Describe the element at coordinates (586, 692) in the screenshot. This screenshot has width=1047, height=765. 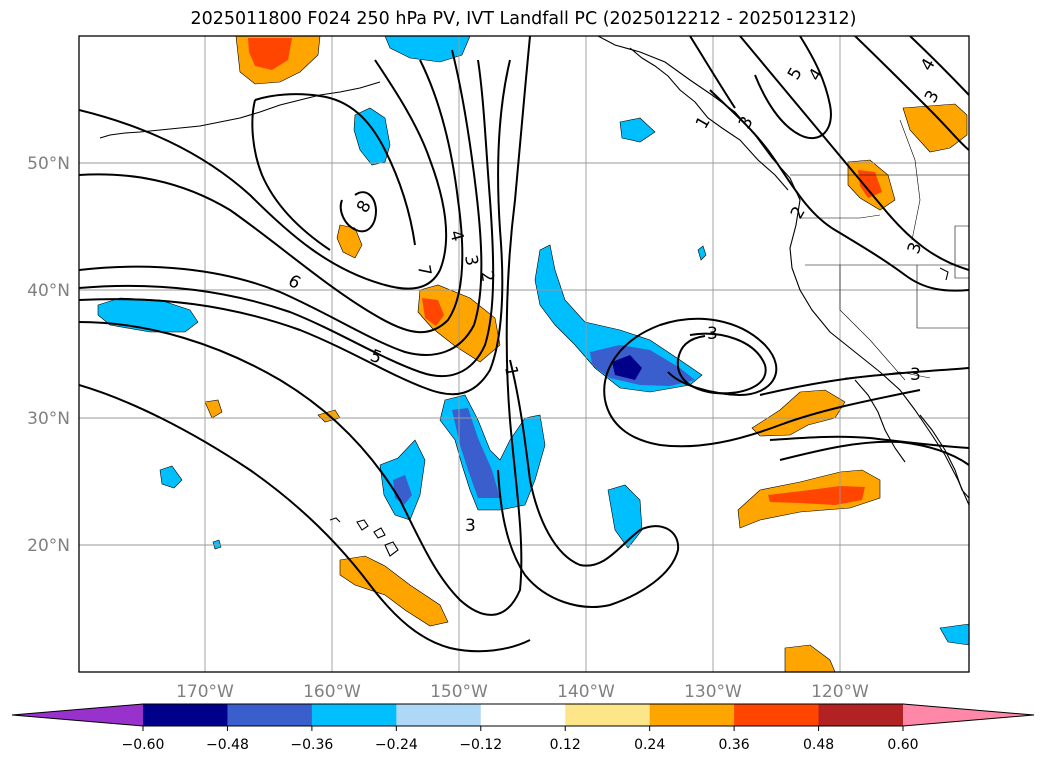
I see `lon-label: 140°W` at that location.